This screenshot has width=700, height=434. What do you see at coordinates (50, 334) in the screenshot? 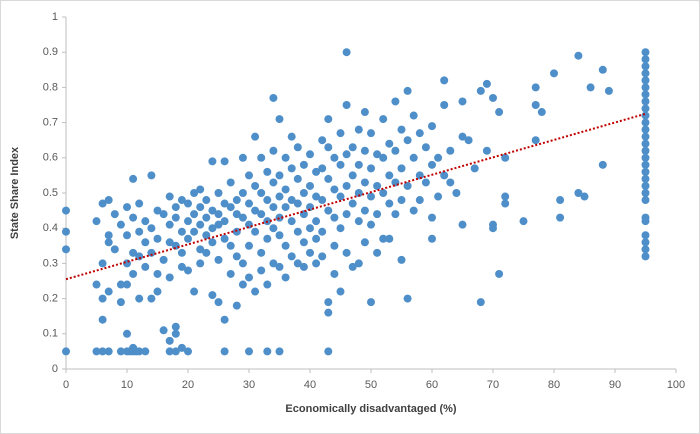
I see `y-tick-label: 0.1` at bounding box center [50, 334].